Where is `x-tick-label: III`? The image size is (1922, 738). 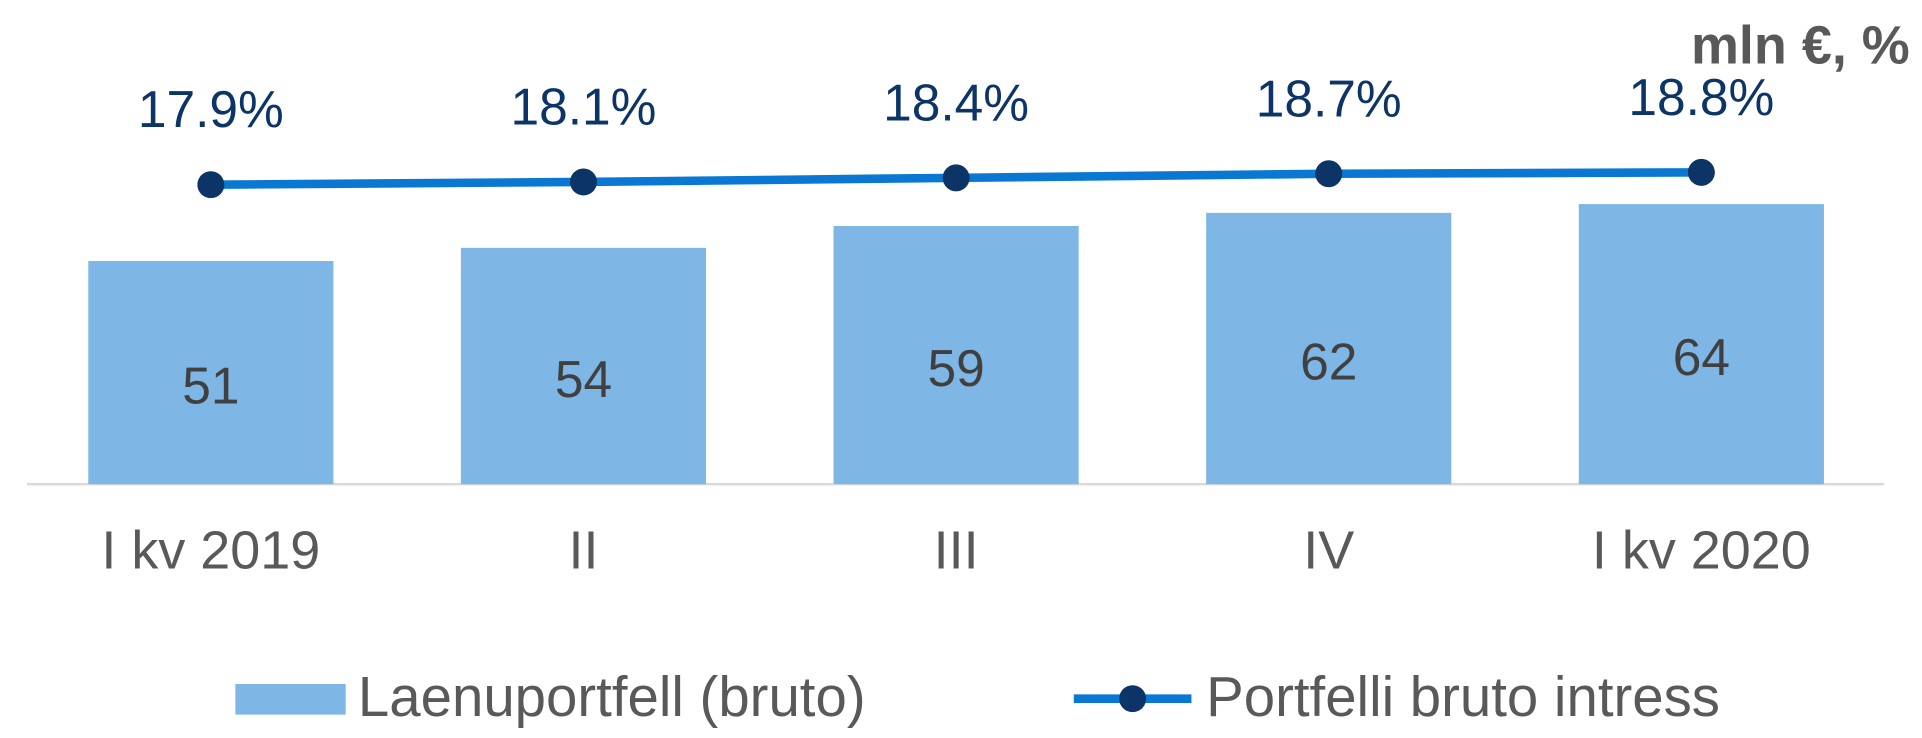 x-tick-label: III is located at coordinates (956, 550).